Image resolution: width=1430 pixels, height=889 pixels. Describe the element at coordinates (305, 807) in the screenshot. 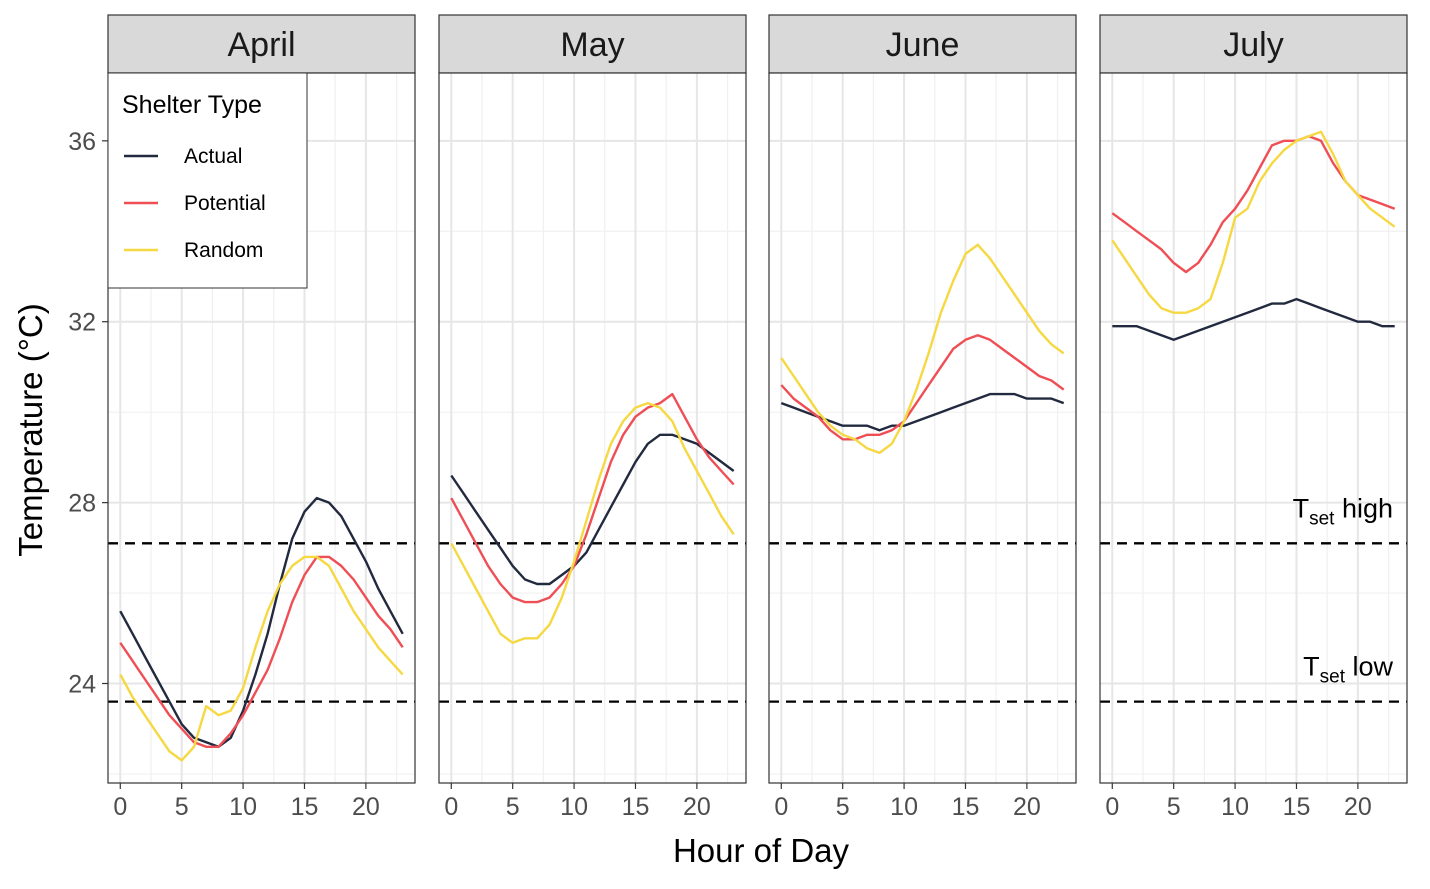

I see `x-tick-label-april: 15` at that location.